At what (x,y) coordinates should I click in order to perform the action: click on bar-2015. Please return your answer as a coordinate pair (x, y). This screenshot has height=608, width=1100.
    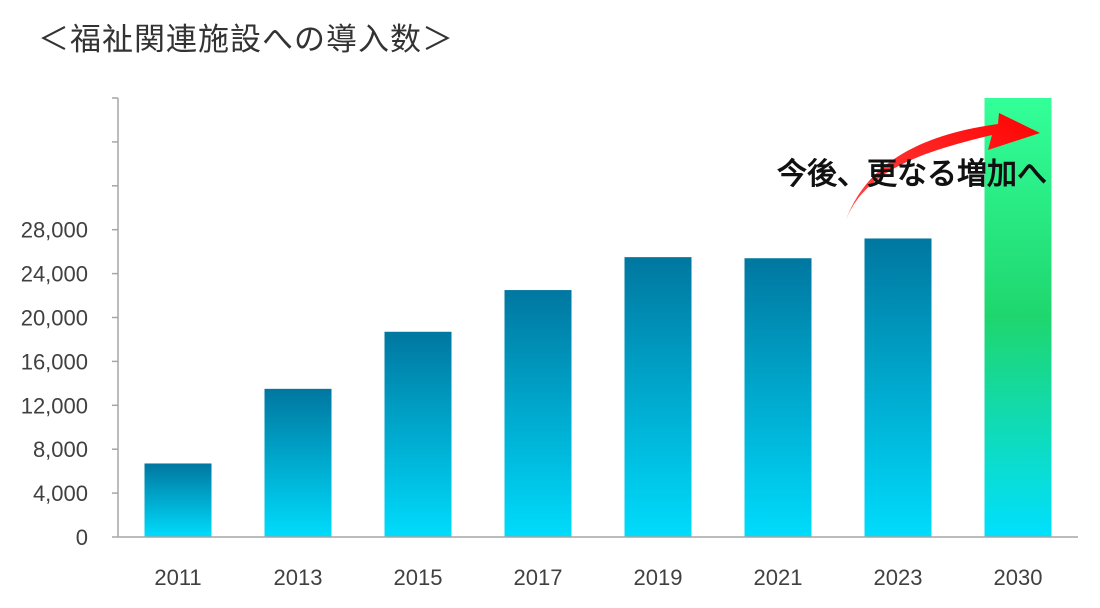
    Looking at the image, I should click on (418, 434).